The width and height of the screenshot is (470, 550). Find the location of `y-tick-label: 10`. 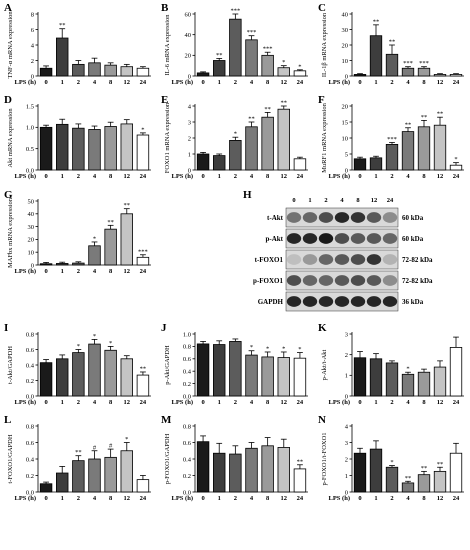

y-tick-label: 10 is located at coordinates (31, 253).